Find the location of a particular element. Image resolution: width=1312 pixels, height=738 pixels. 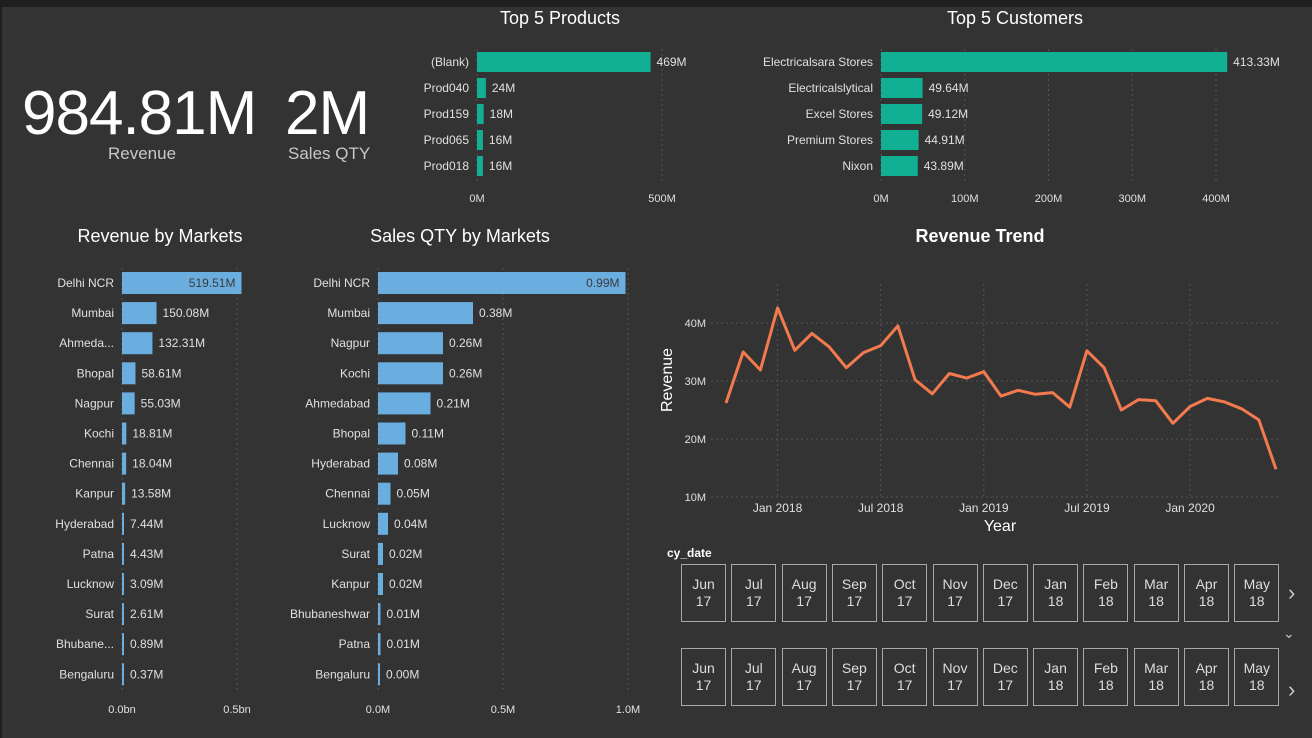

top-window-bar is located at coordinates (656, 3).